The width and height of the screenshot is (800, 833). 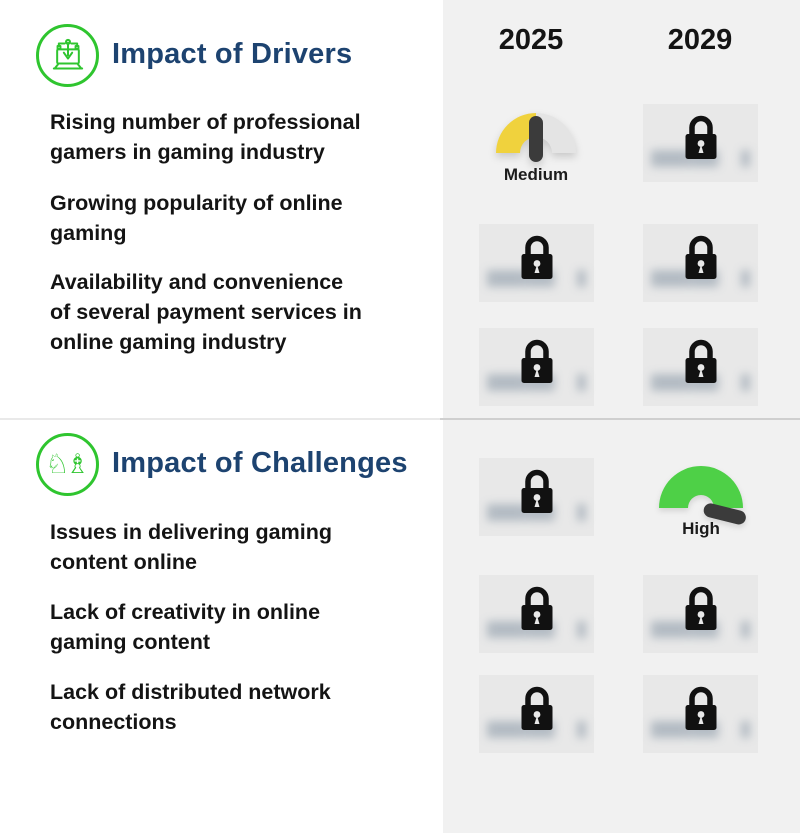 I want to click on challenge-item-3-line-2: connections, so click(x=113, y=722).